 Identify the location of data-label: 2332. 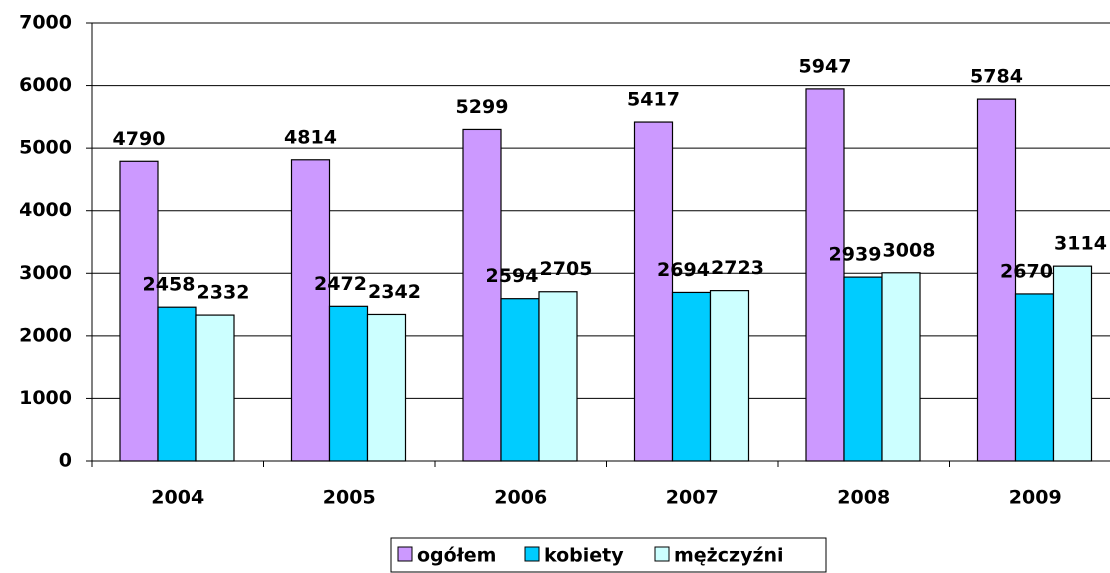
(223, 293).